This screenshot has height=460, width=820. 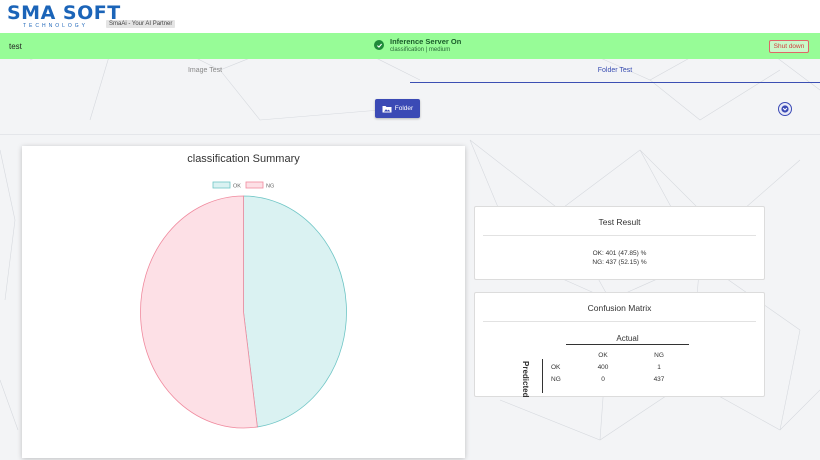 What do you see at coordinates (270, 187) in the screenshot?
I see `legend-label-ng: NG` at bounding box center [270, 187].